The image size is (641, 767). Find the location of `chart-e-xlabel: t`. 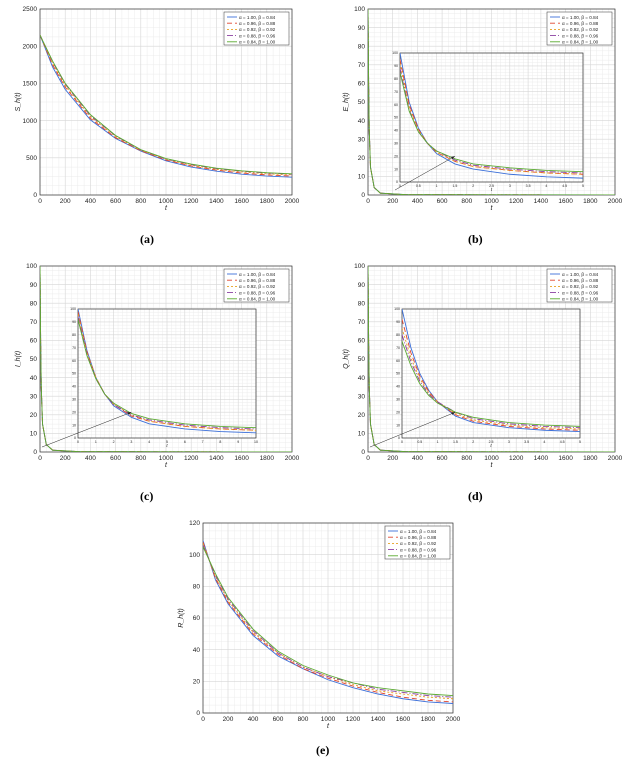

chart-e-xlabel: t is located at coordinates (328, 726).